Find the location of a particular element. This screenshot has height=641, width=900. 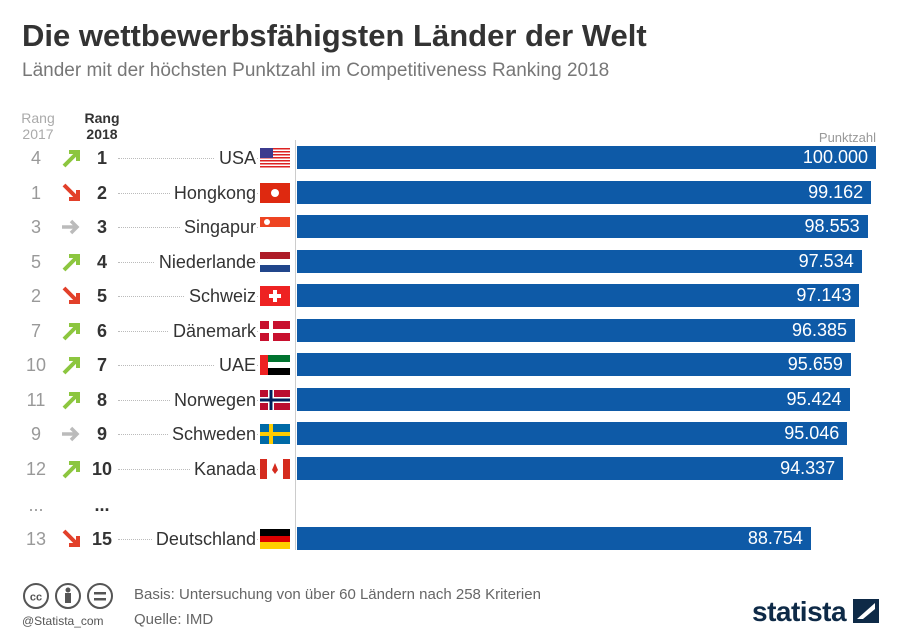

chart-row: 4 1 USA 100.000 is located at coordinates (450, 158).